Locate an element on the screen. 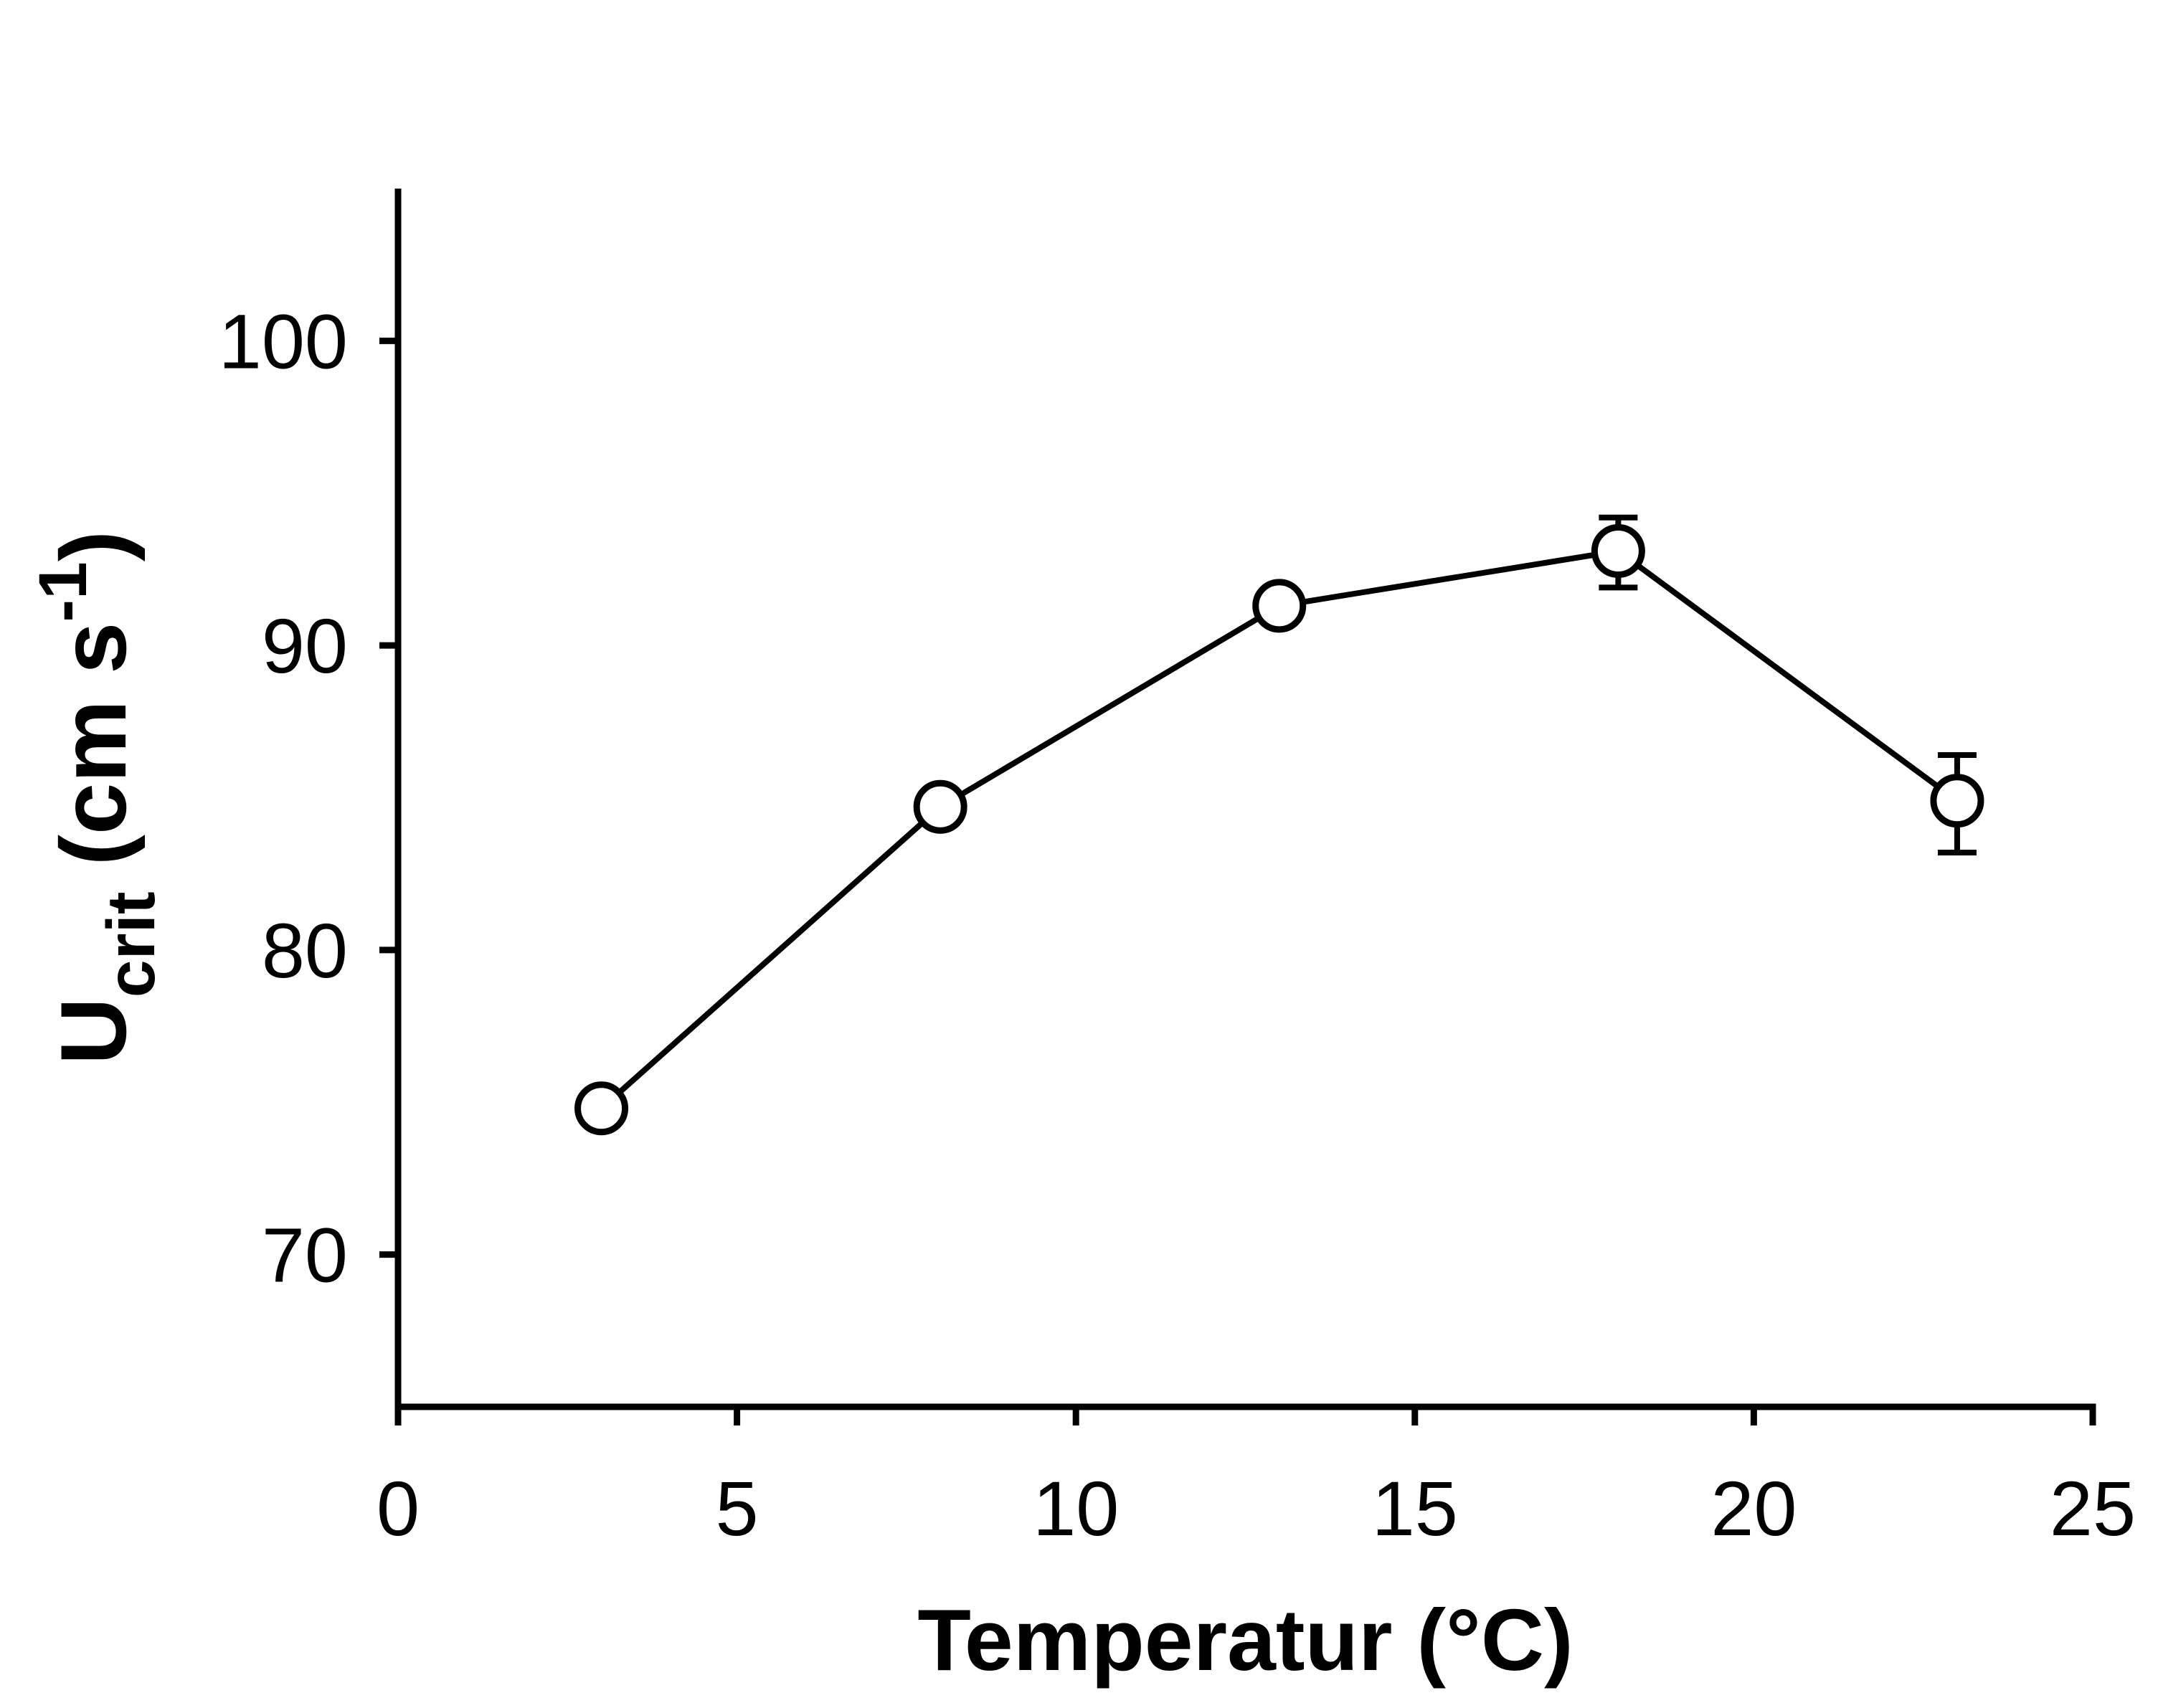 This screenshot has height=1708, width=2158. y-tick-label: 90 is located at coordinates (305, 646).